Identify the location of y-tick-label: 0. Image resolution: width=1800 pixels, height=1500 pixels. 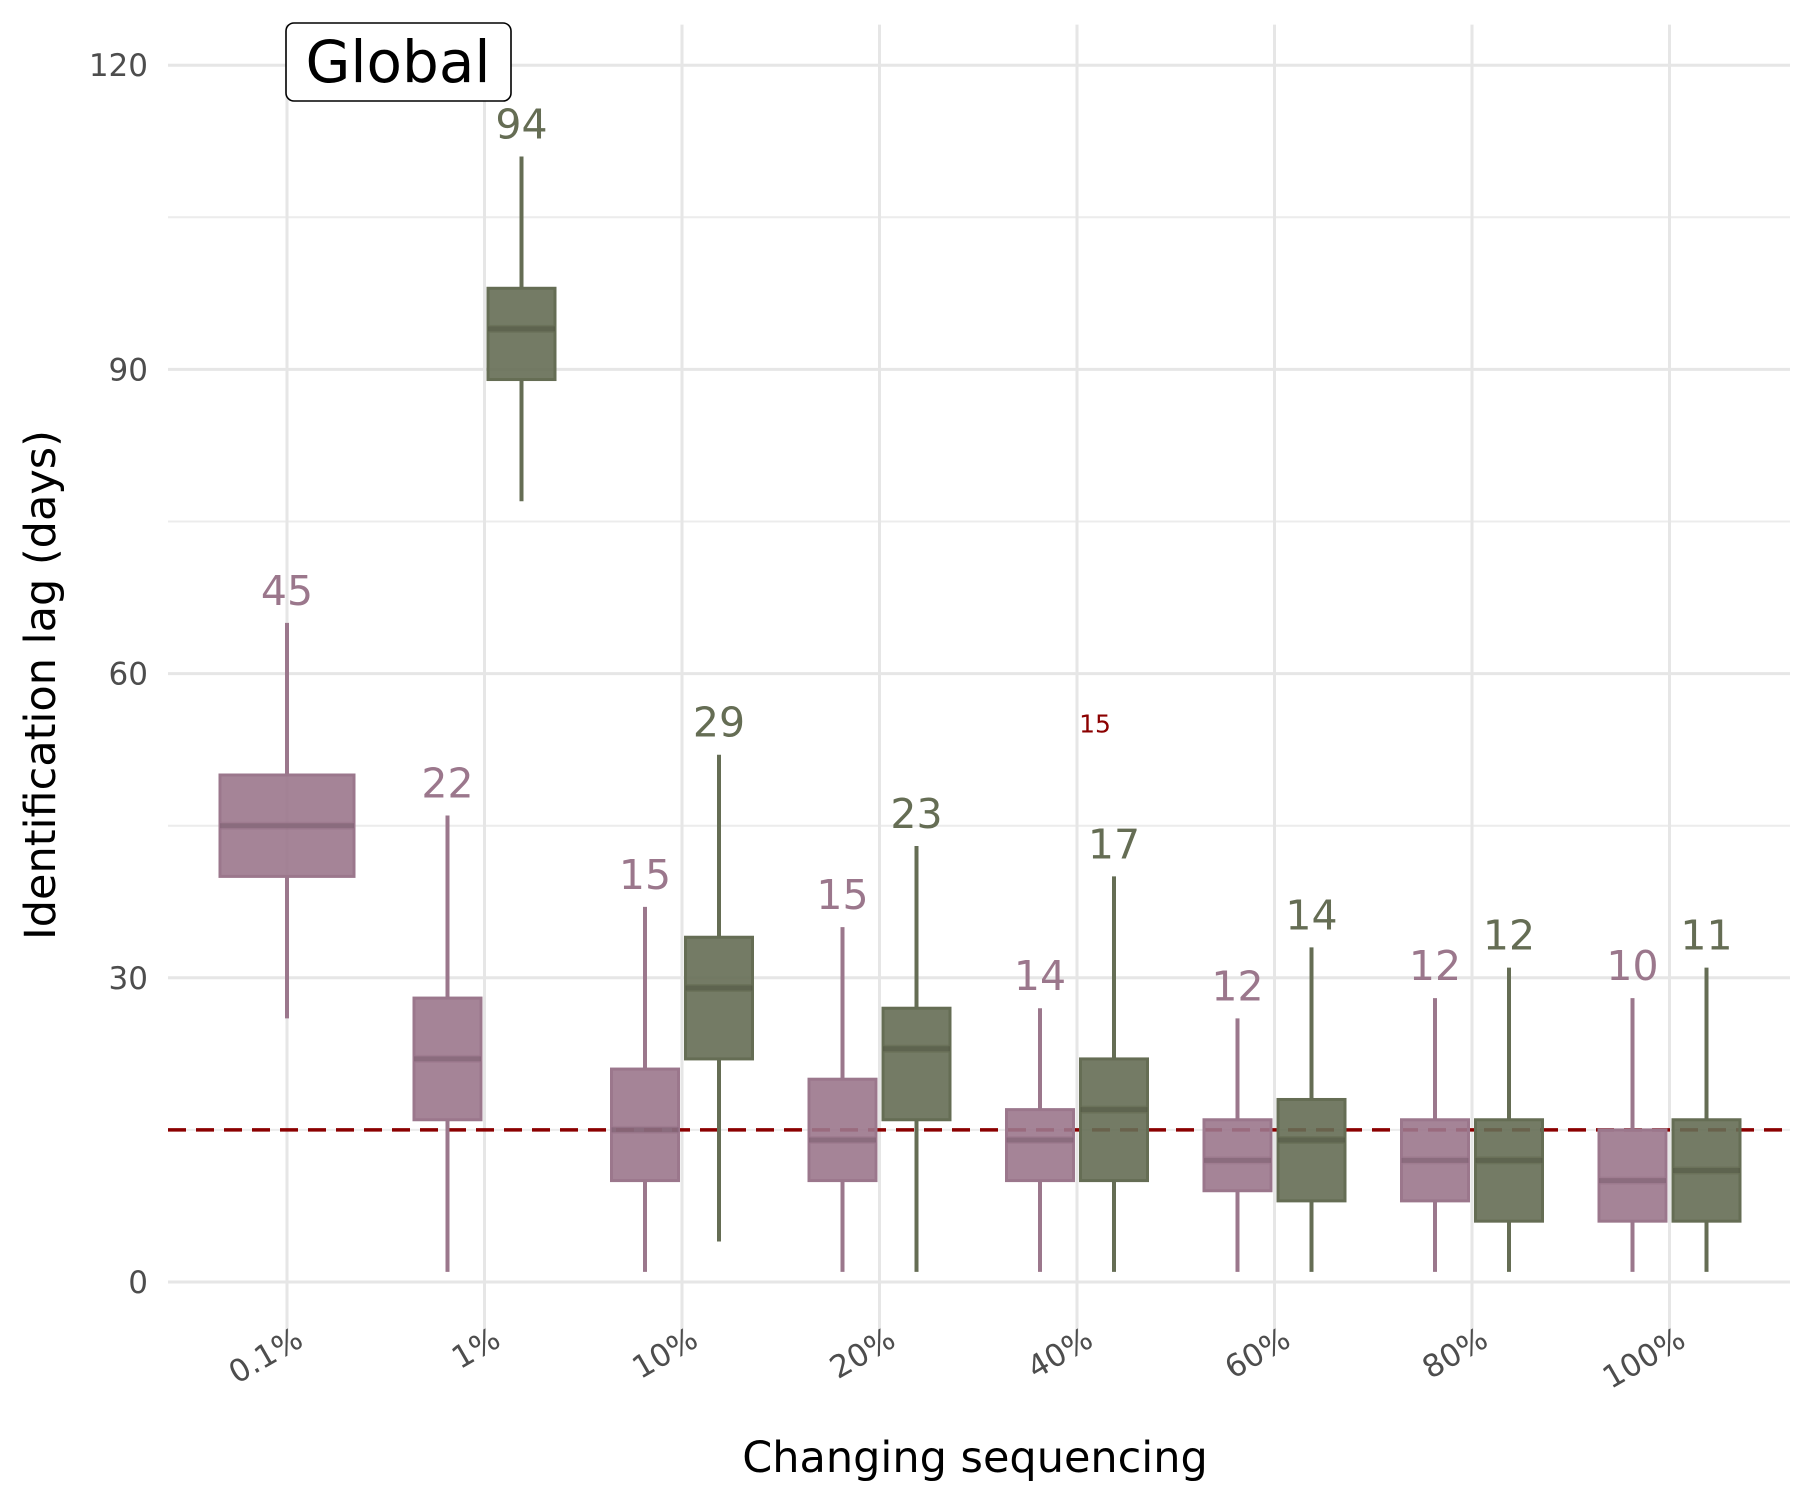
(138, 1283).